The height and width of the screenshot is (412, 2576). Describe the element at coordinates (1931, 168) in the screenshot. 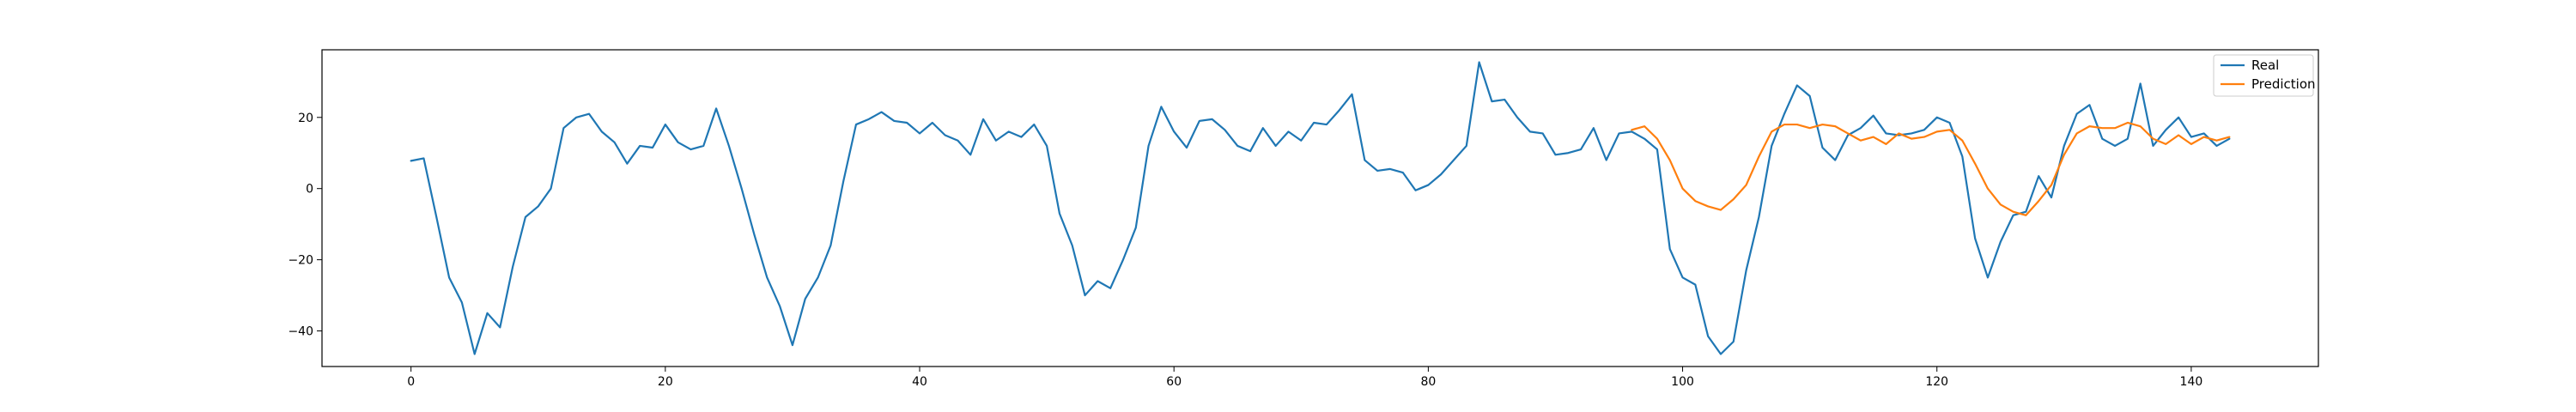

I see `series-line-prediction` at that location.